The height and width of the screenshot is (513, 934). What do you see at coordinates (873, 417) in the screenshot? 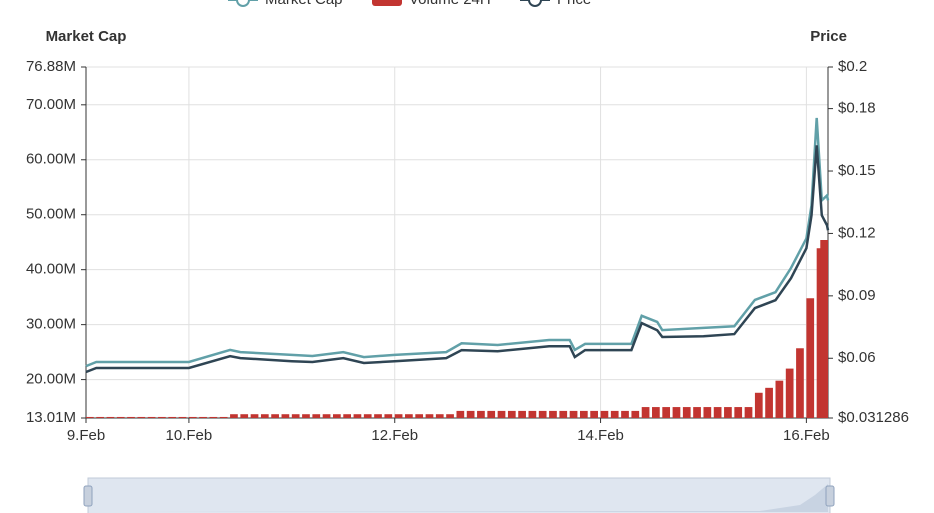
I see `y2-tick-label: $0.031286` at bounding box center [873, 417].